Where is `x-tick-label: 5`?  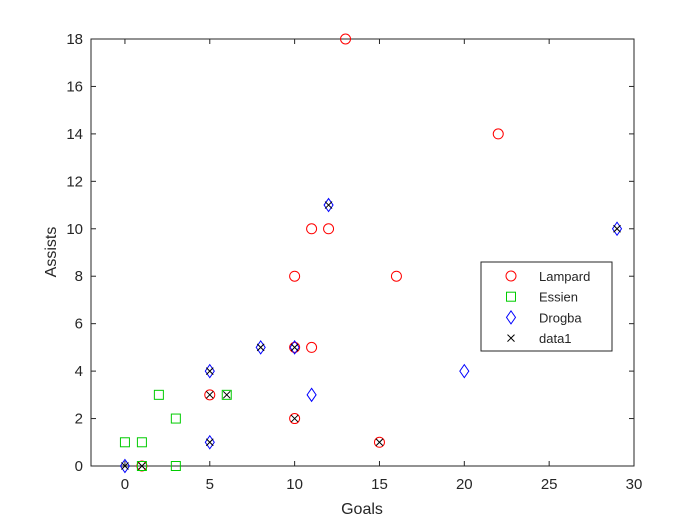 x-tick-label: 5 is located at coordinates (210, 484).